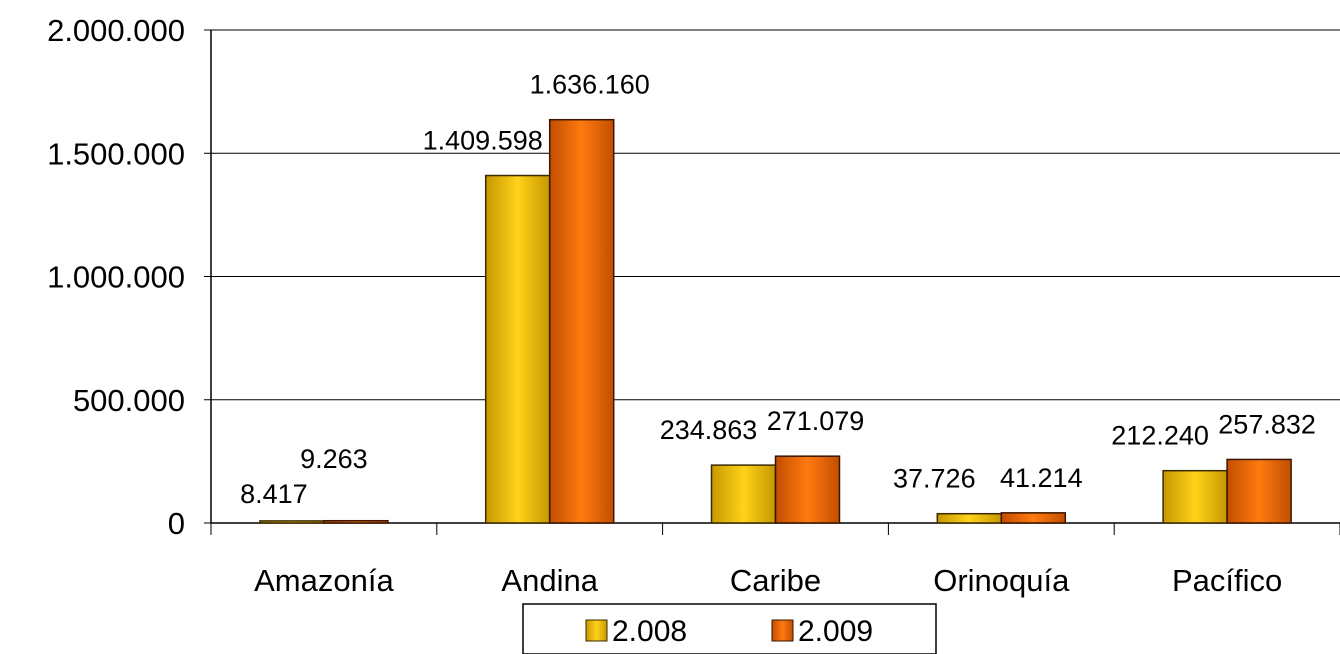  I want to click on data-label: 1.409.598, so click(483, 141).